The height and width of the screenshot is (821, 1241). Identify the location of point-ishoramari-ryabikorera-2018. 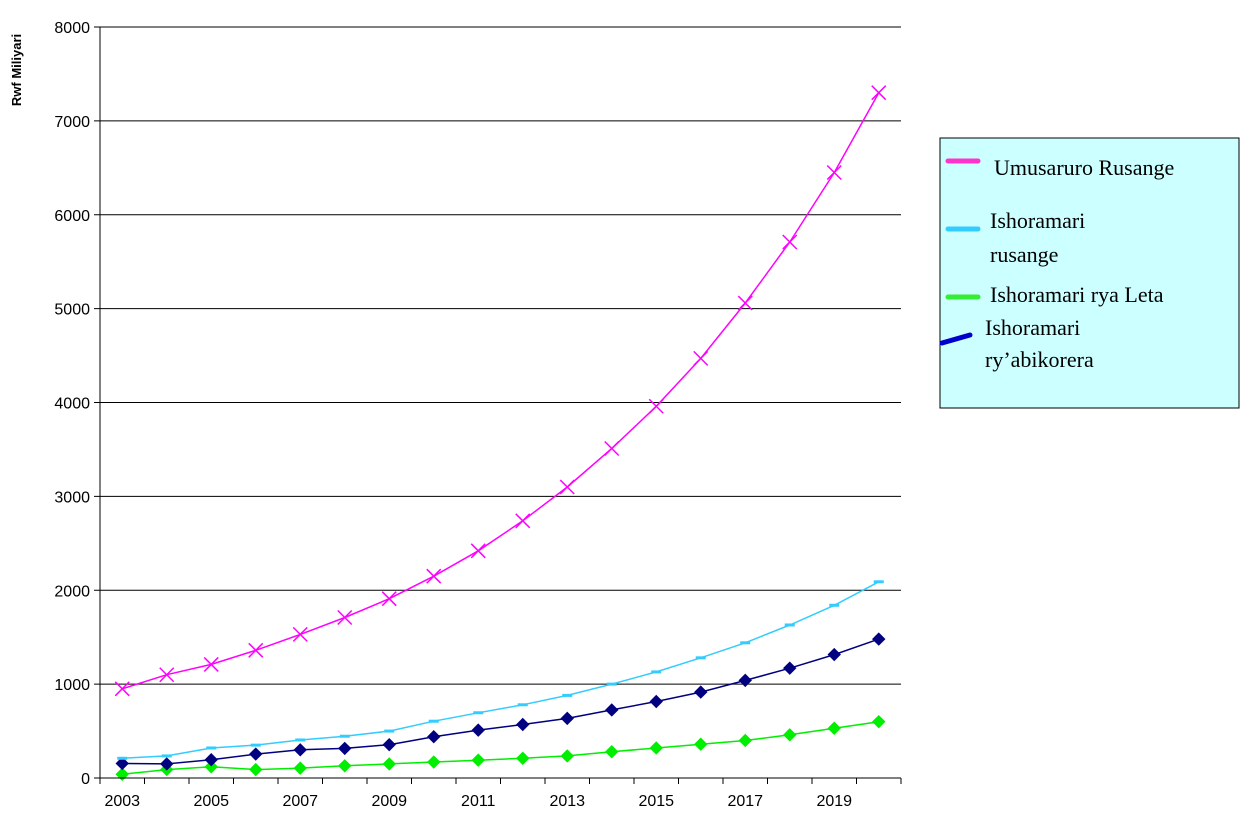
(790, 668).